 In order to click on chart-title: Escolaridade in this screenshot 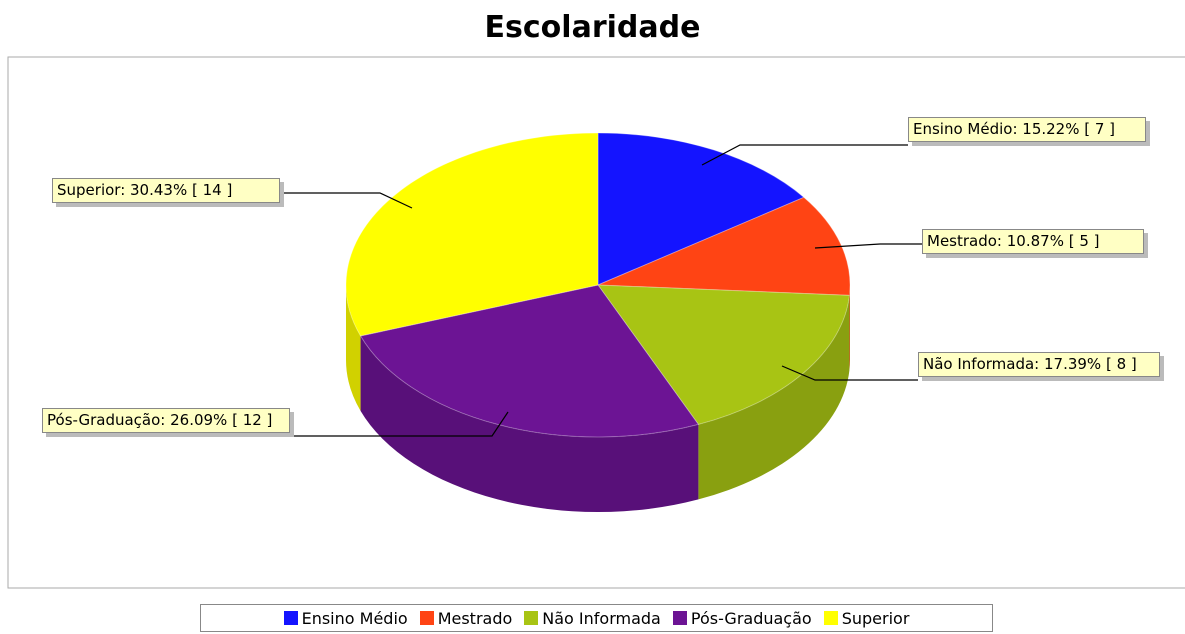, I will do `click(592, 27)`.